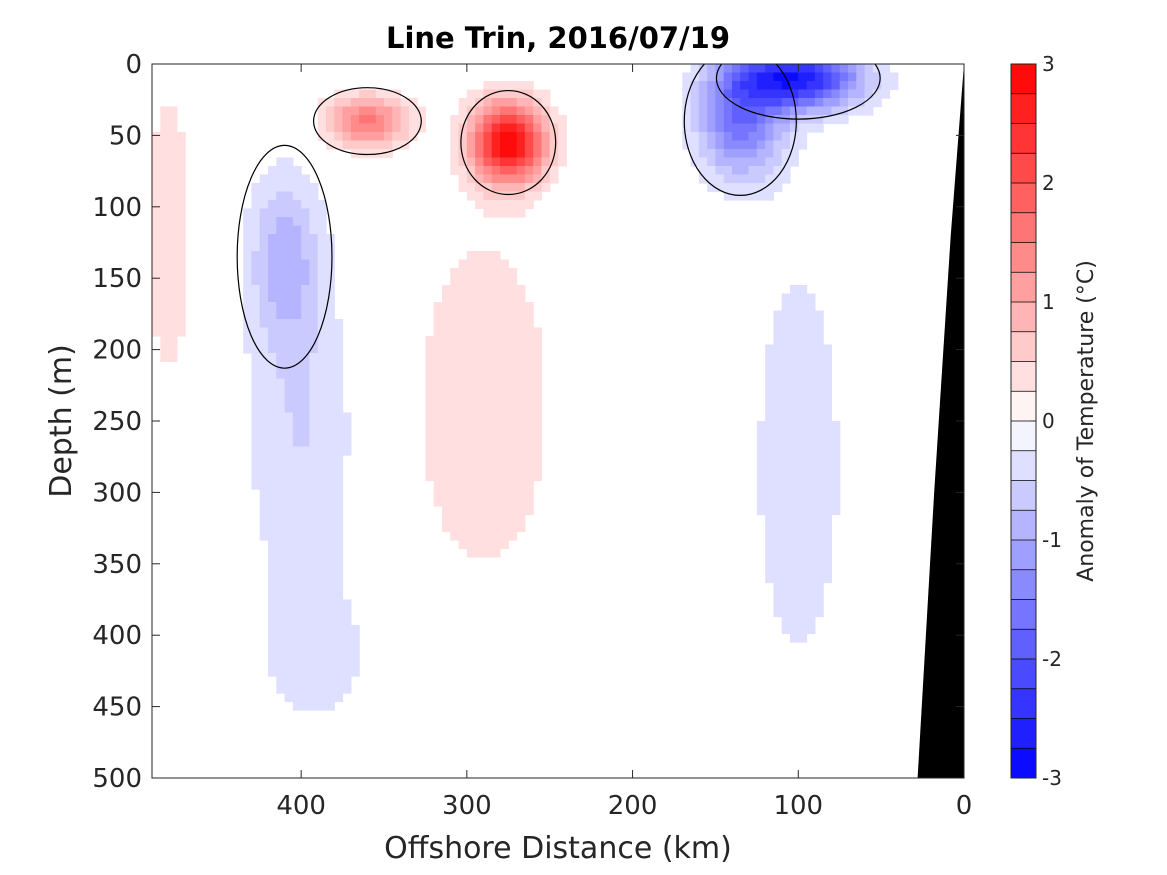  I want to click on colorbar-tick-label: -1, so click(1052, 540).